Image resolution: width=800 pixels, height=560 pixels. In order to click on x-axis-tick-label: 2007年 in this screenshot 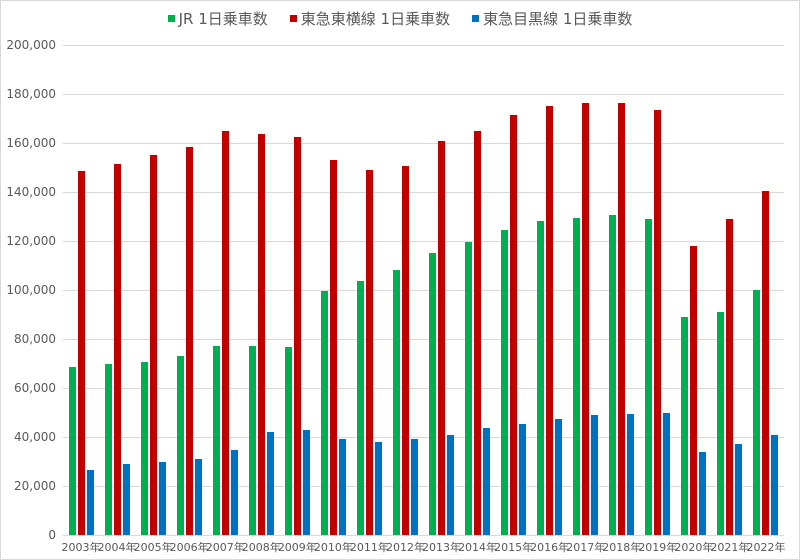, I will do `click(225, 547)`.